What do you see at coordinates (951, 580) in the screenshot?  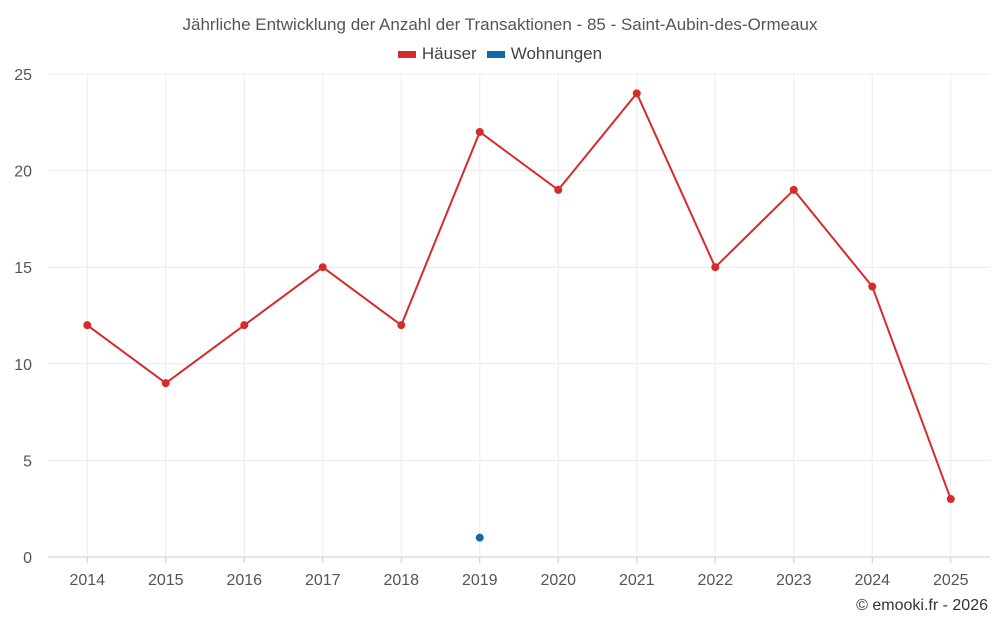 I see `x-tick-label: 2025` at bounding box center [951, 580].